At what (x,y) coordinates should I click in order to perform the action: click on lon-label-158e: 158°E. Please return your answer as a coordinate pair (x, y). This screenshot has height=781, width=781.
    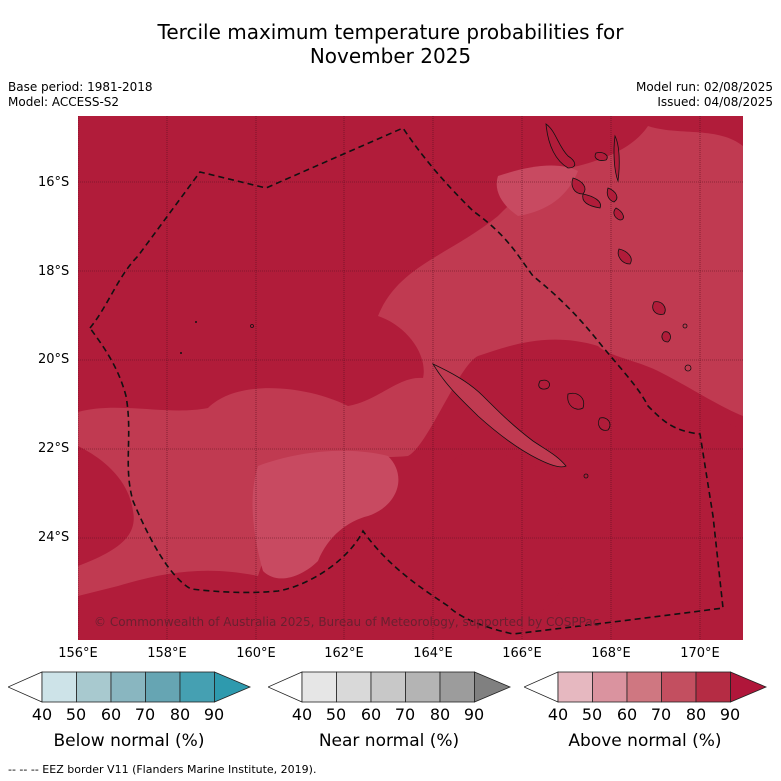
    Looking at the image, I should click on (167, 653).